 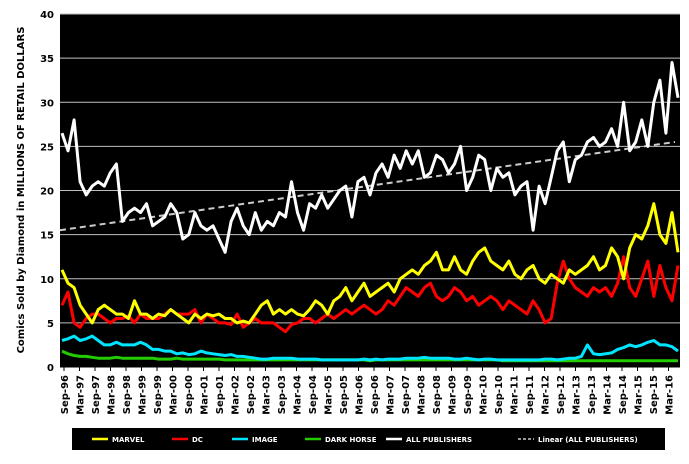 What do you see at coordinates (282, 394) in the screenshot?
I see `x-tick-label: Sep-03` at bounding box center [282, 394].